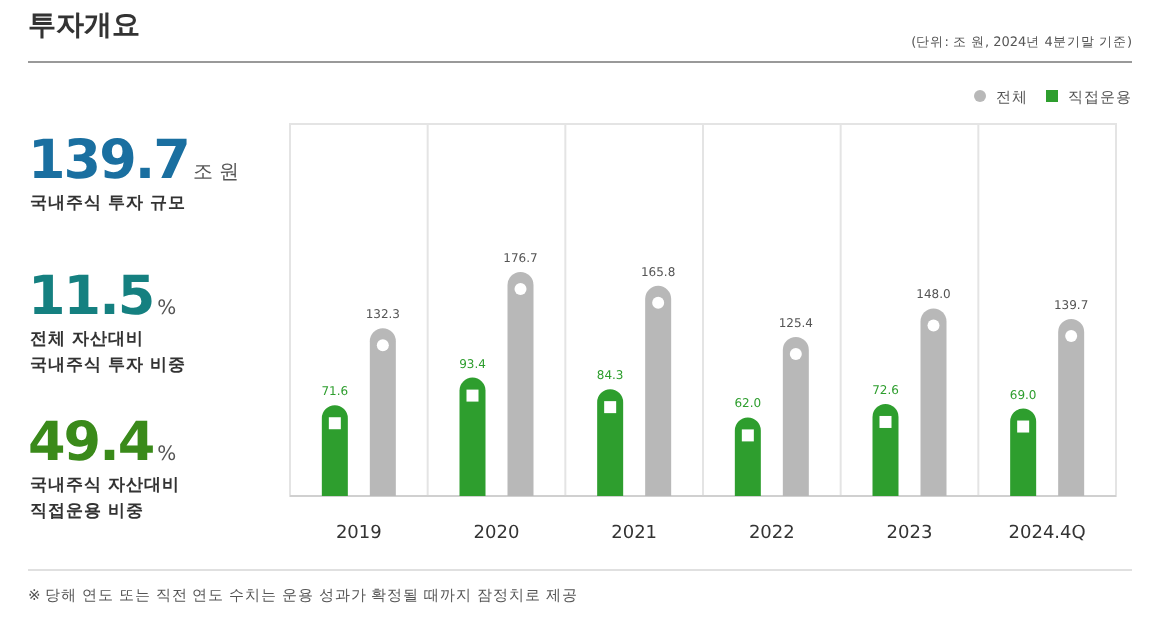  What do you see at coordinates (909, 534) in the screenshot?
I see `x-tick-label: 2023` at bounding box center [909, 534].